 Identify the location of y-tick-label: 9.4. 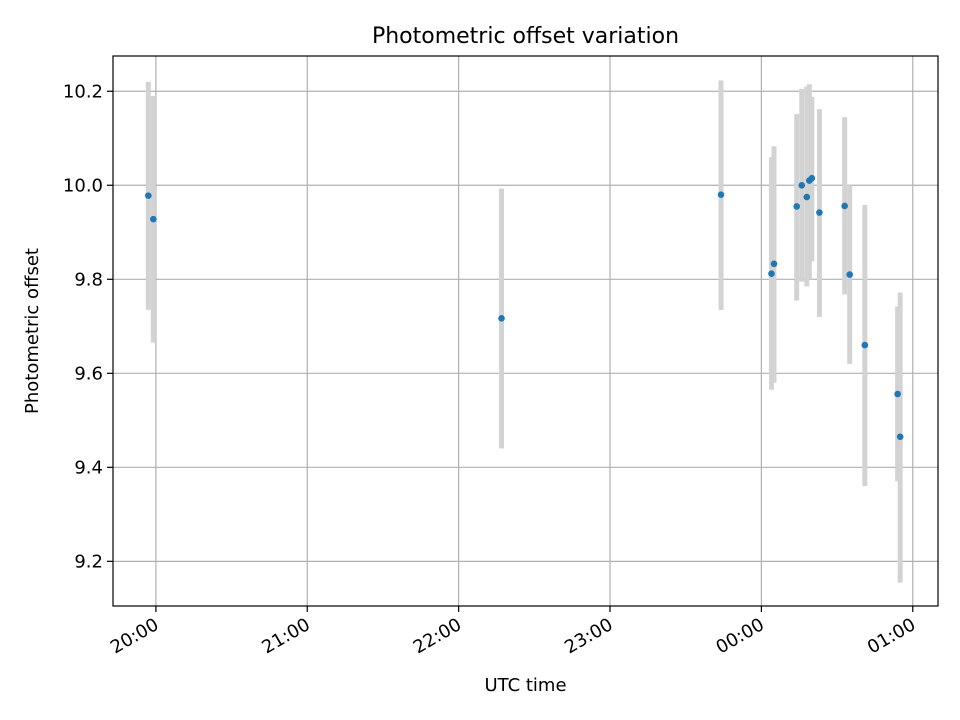
(88, 467).